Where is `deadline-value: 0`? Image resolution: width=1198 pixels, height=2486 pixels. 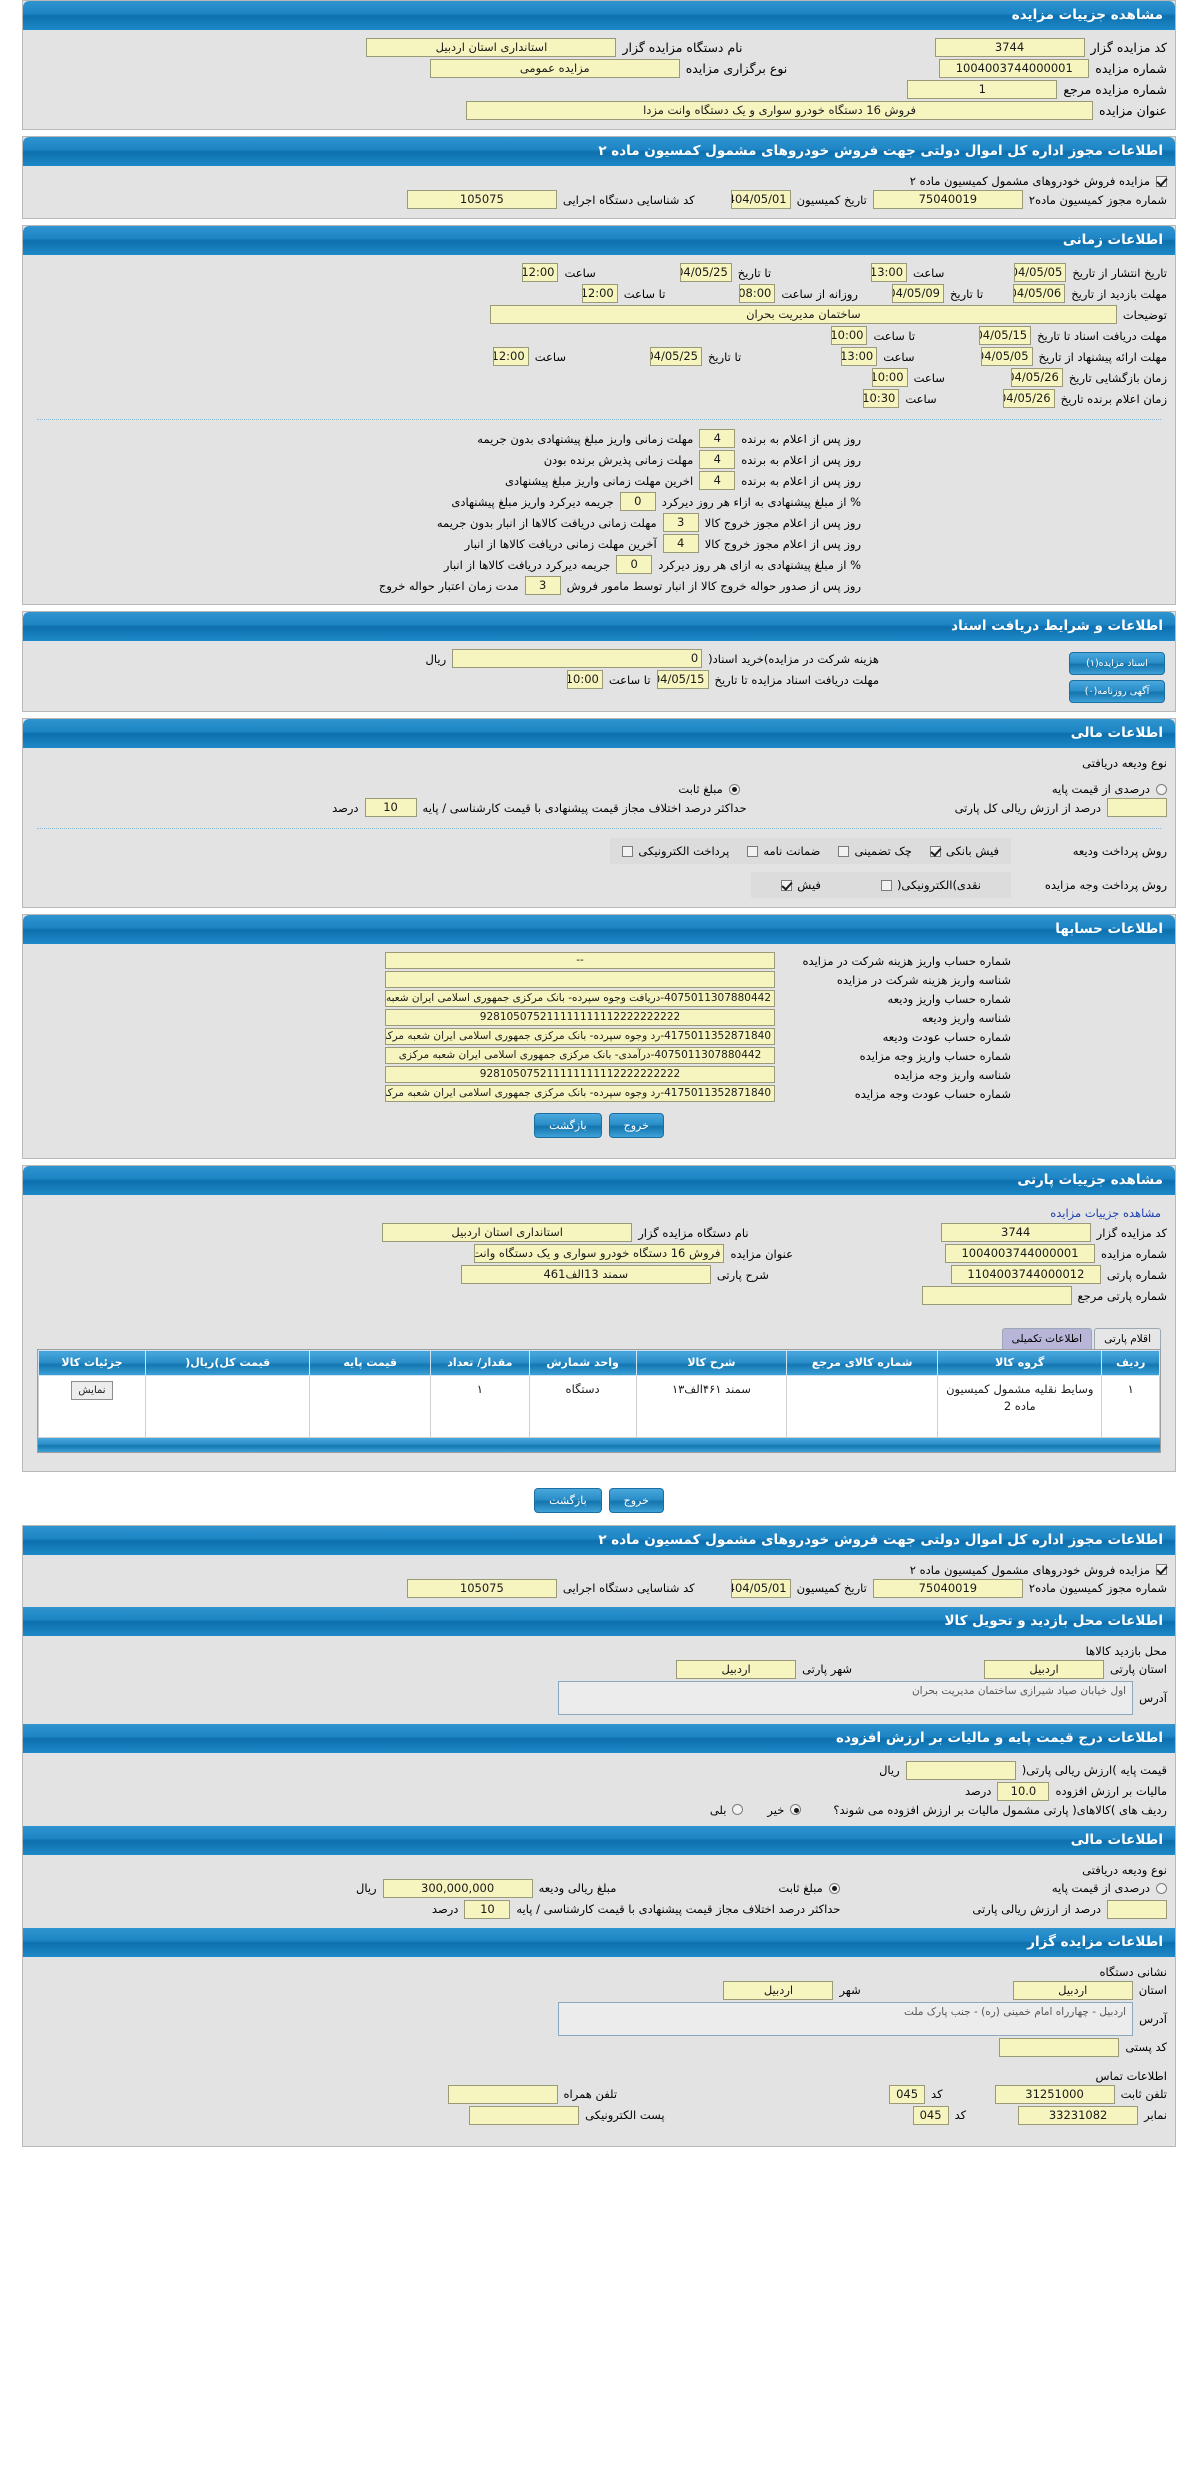
deadline-value: 0 is located at coordinates (637, 501).